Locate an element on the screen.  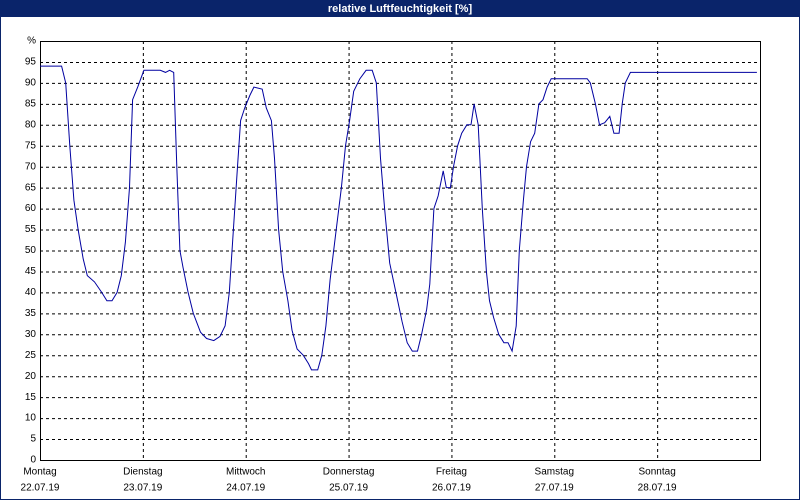
y-tick-label: 80 is located at coordinates (31, 124).